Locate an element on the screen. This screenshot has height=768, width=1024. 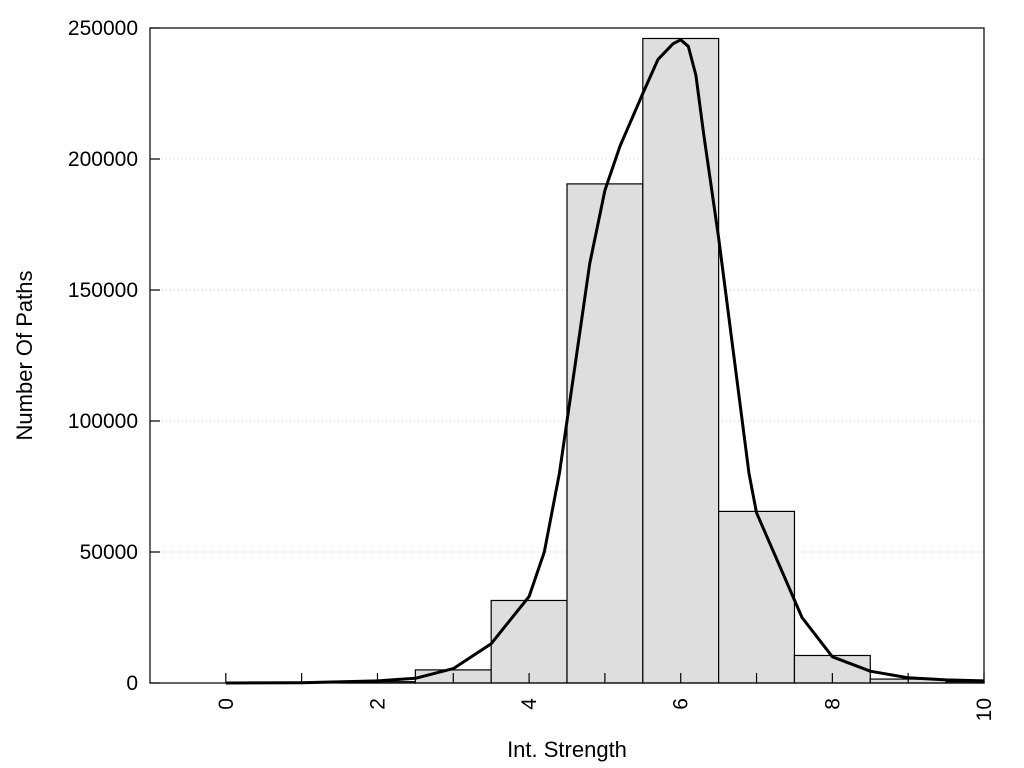
x-tick-label: 8 is located at coordinates (832, 704).